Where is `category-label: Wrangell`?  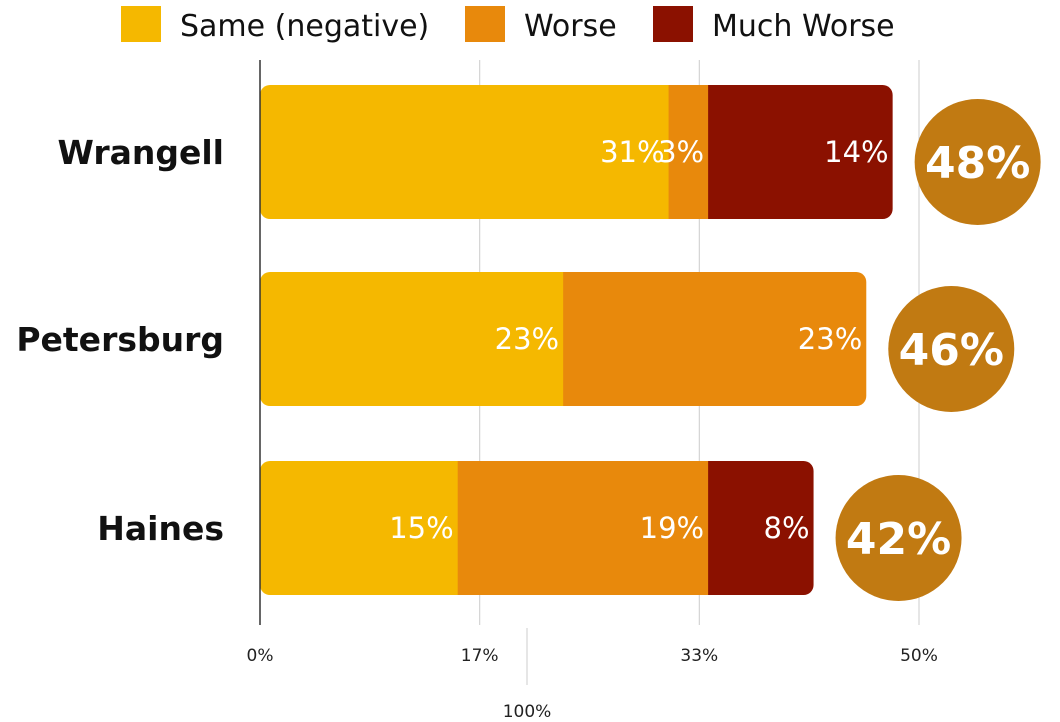
category-label: Wrangell is located at coordinates (141, 152).